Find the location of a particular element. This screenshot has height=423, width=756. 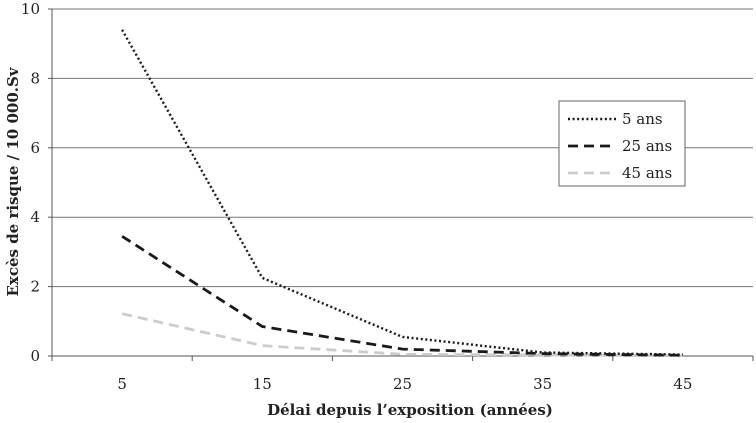

x-tick-label: 35 is located at coordinates (542, 384).